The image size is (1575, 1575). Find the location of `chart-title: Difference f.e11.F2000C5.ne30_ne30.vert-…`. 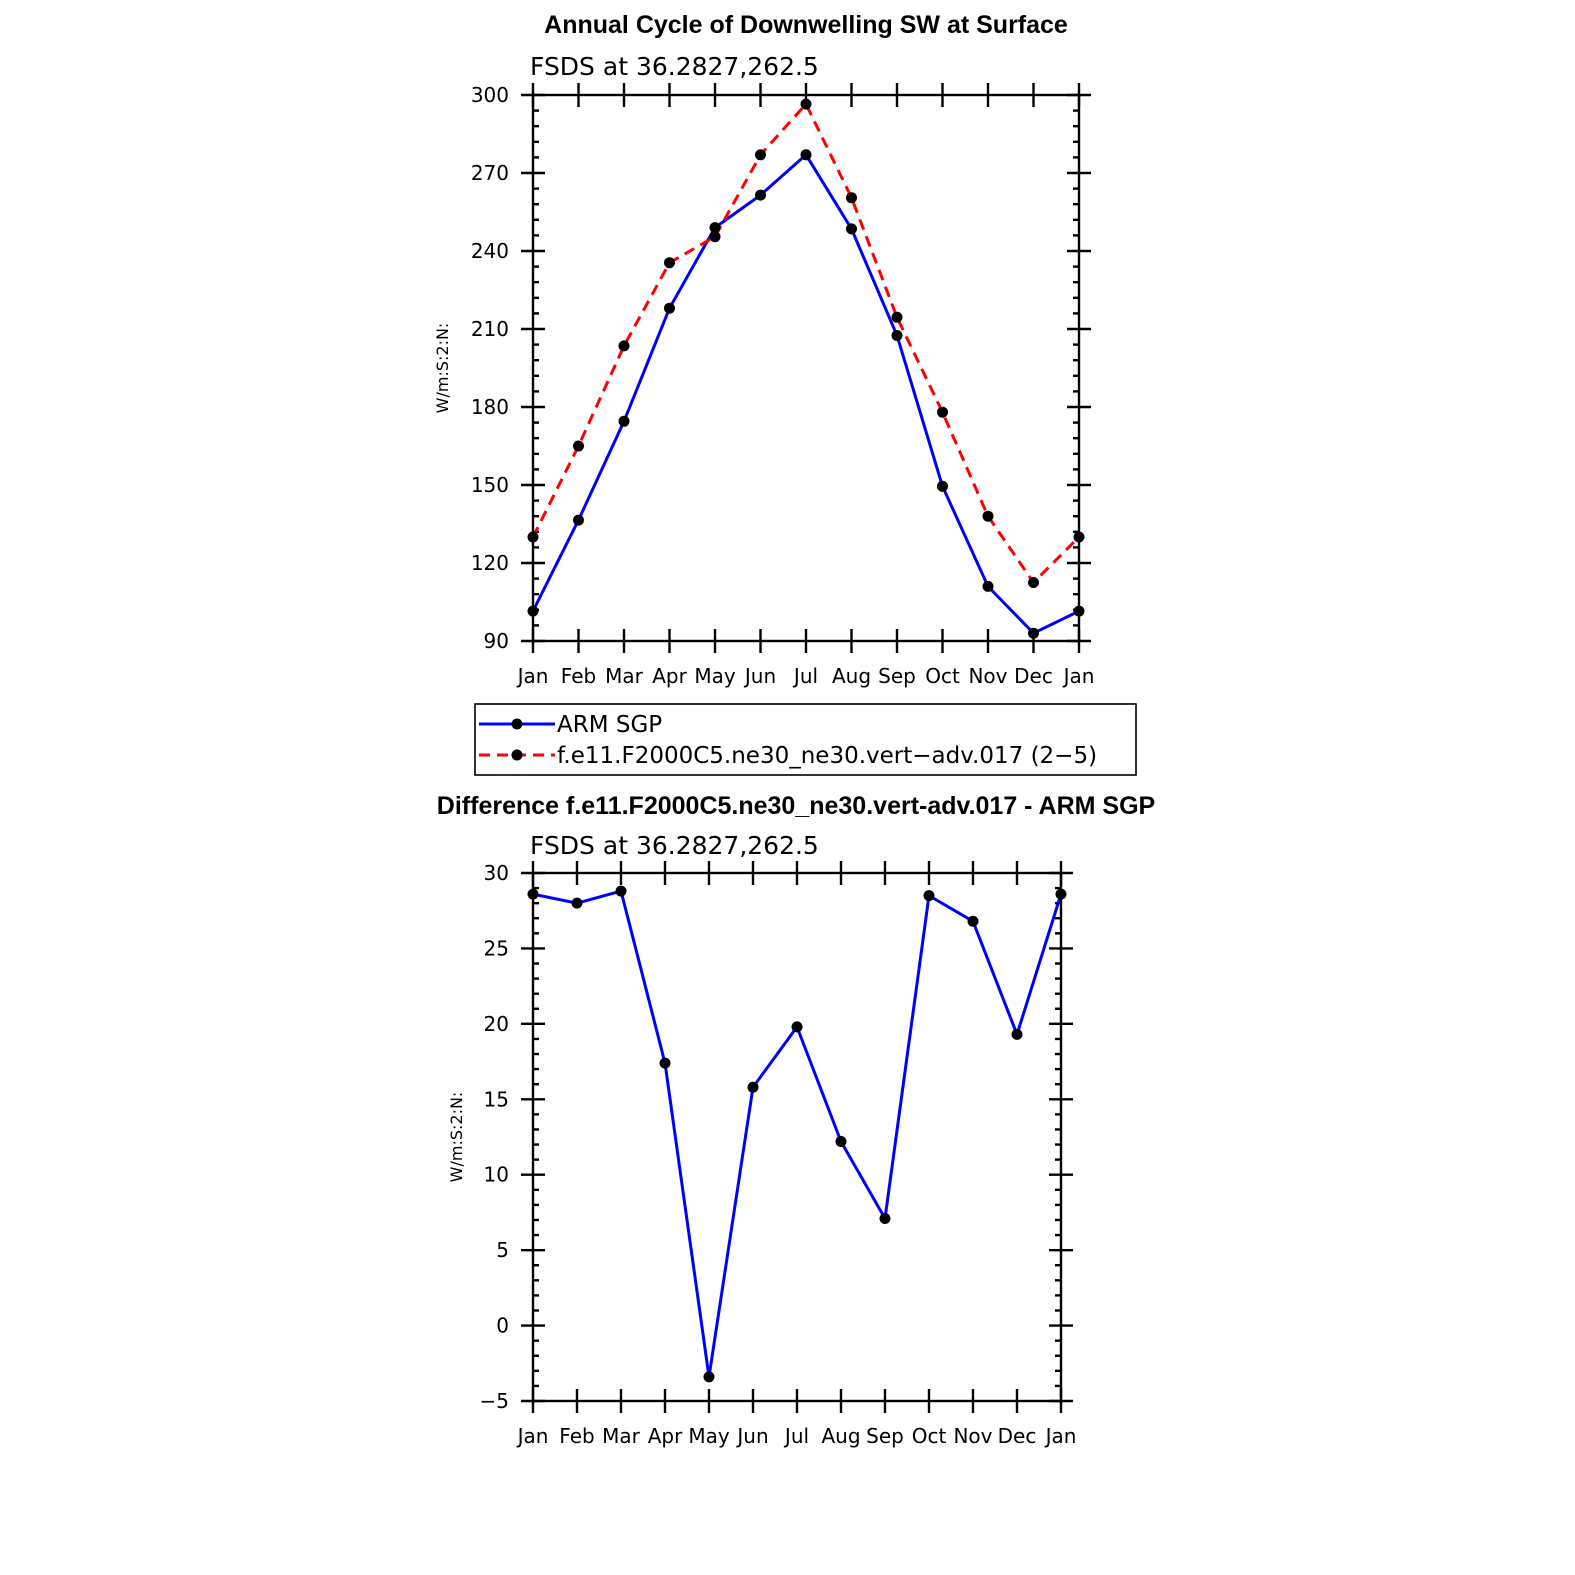

chart-title: Difference f.e11.F2000C5.ne30_ne30.vert-… is located at coordinates (796, 806).